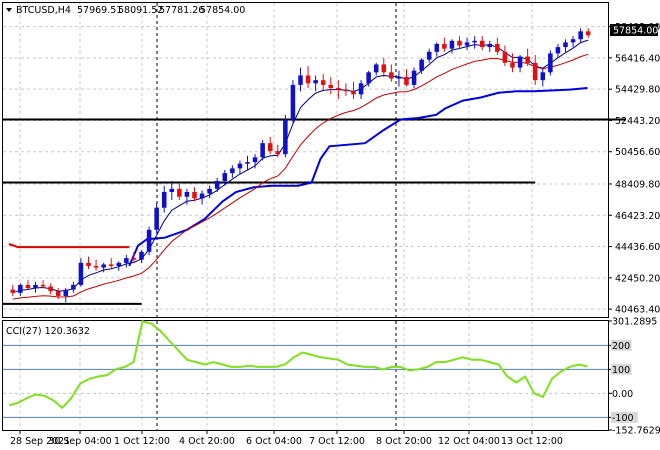  What do you see at coordinates (634, 30) in the screenshot?
I see `current-price-badge` at bounding box center [634, 30].